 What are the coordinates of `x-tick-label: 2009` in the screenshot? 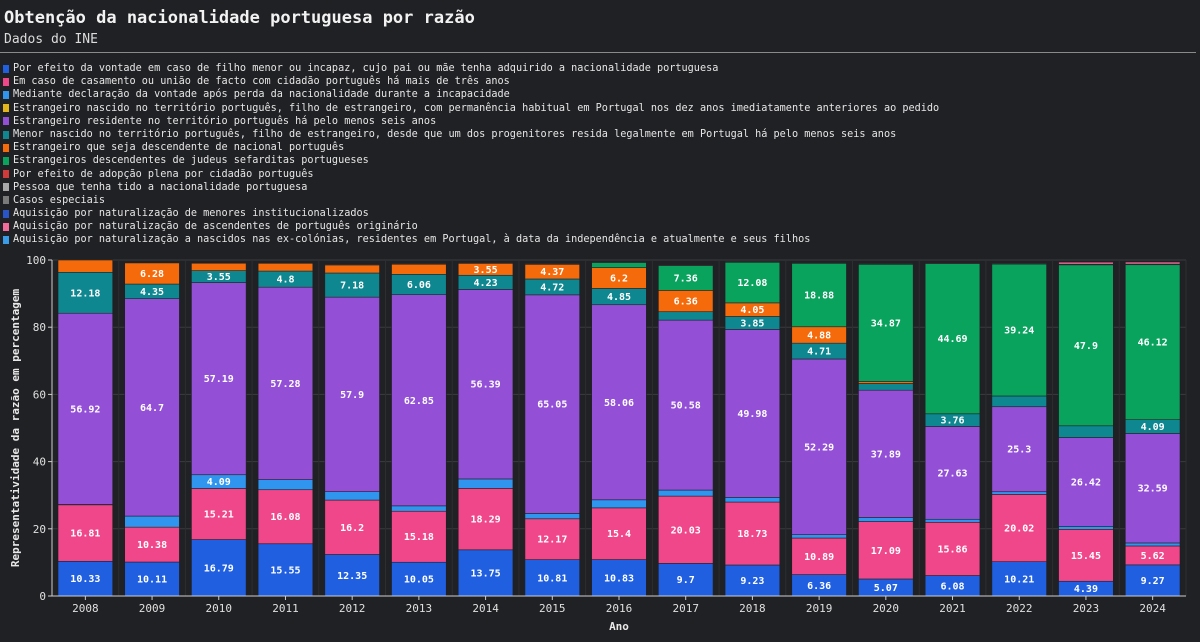 It's located at (152, 608).